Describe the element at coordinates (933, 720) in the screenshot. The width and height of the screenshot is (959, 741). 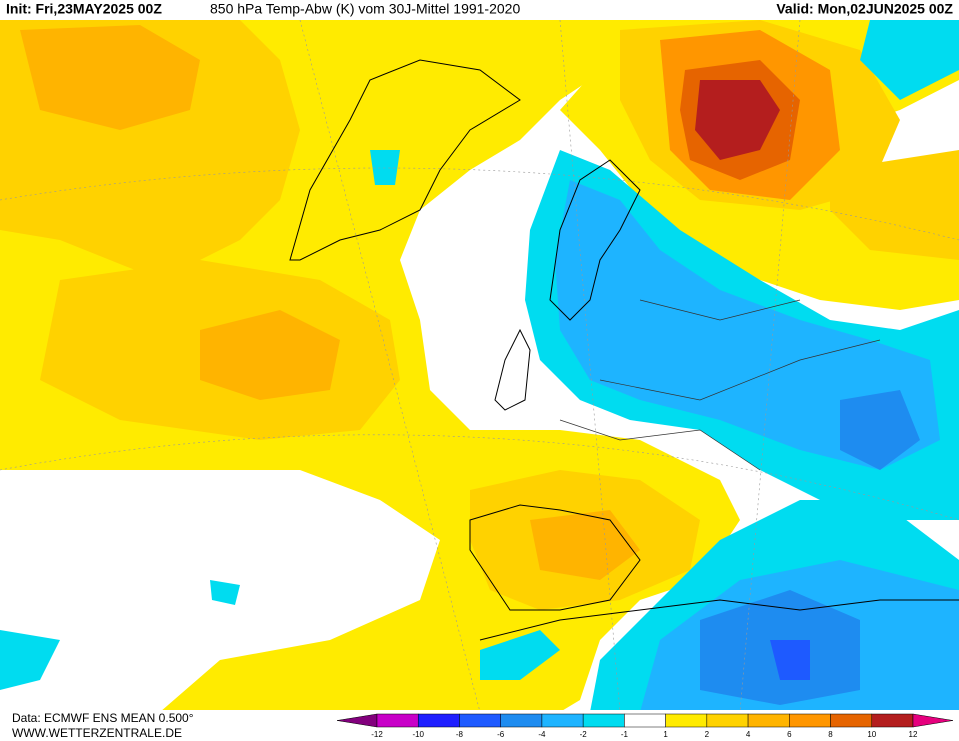
I see `colorbar-triangle` at that location.